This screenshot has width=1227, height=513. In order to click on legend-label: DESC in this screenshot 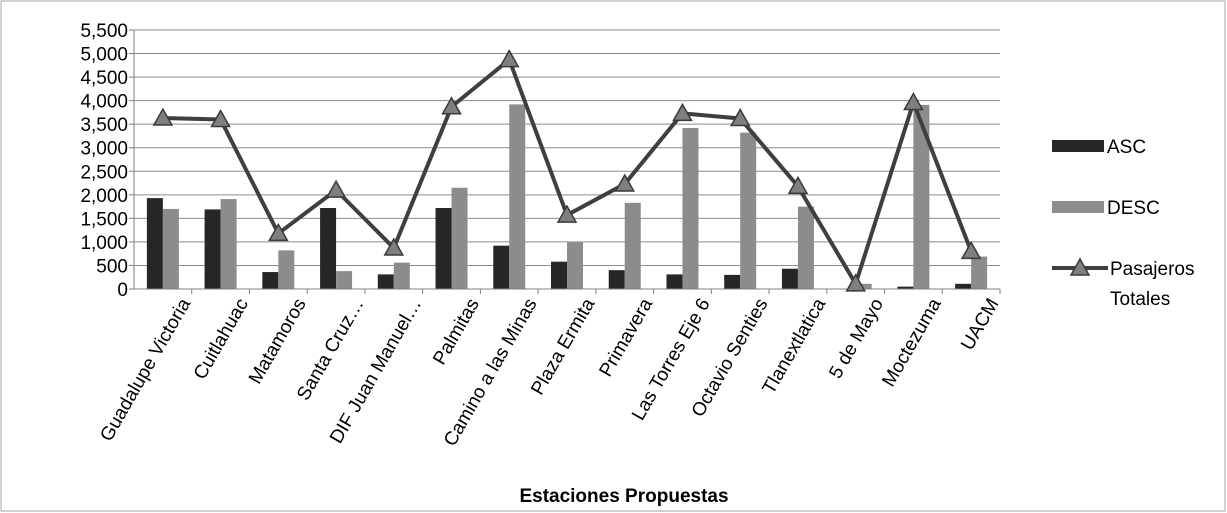, I will do `click(1133, 208)`.